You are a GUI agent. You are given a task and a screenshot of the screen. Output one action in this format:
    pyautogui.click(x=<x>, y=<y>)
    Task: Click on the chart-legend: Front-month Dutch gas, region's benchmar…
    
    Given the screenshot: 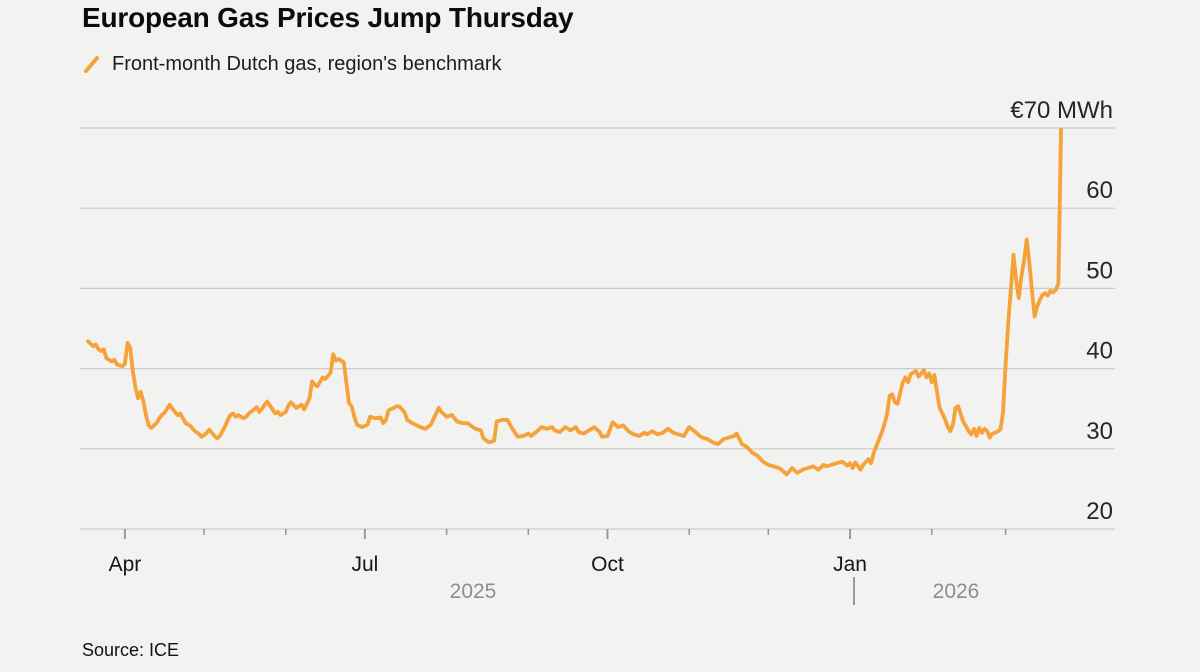 What is the action you would take?
    pyautogui.click(x=292, y=64)
    